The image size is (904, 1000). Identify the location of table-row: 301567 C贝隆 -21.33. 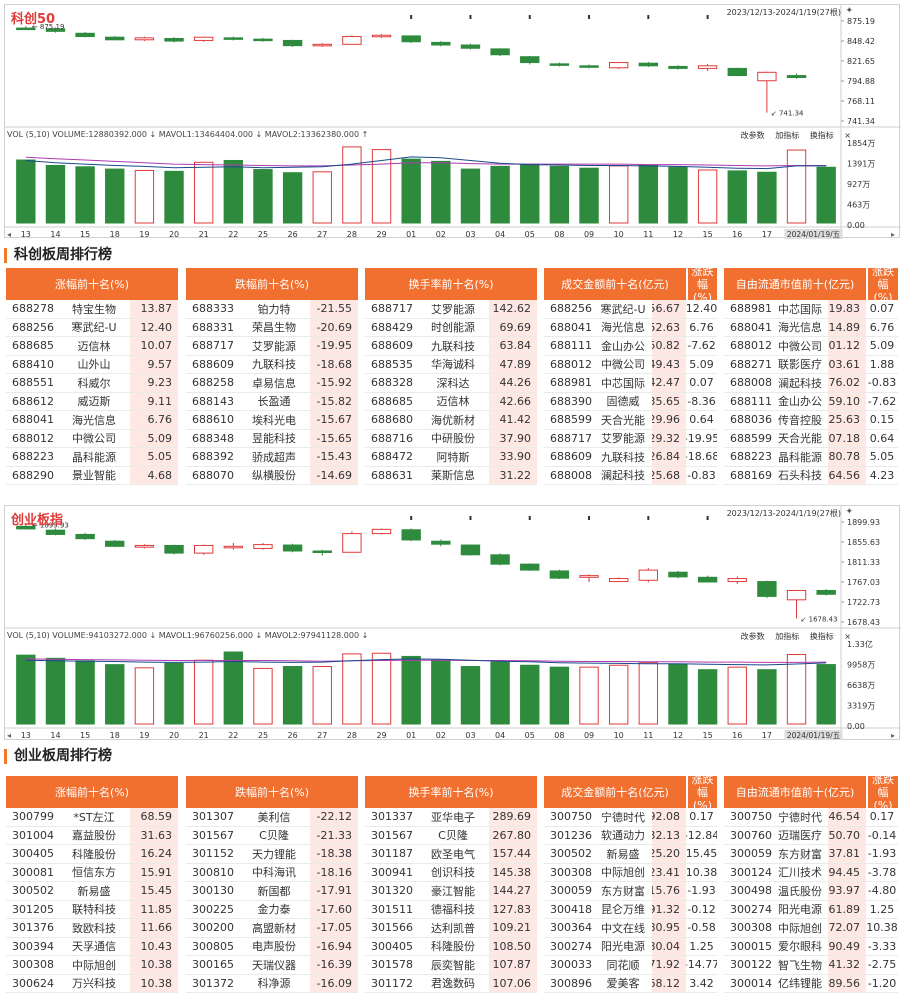
(272, 835).